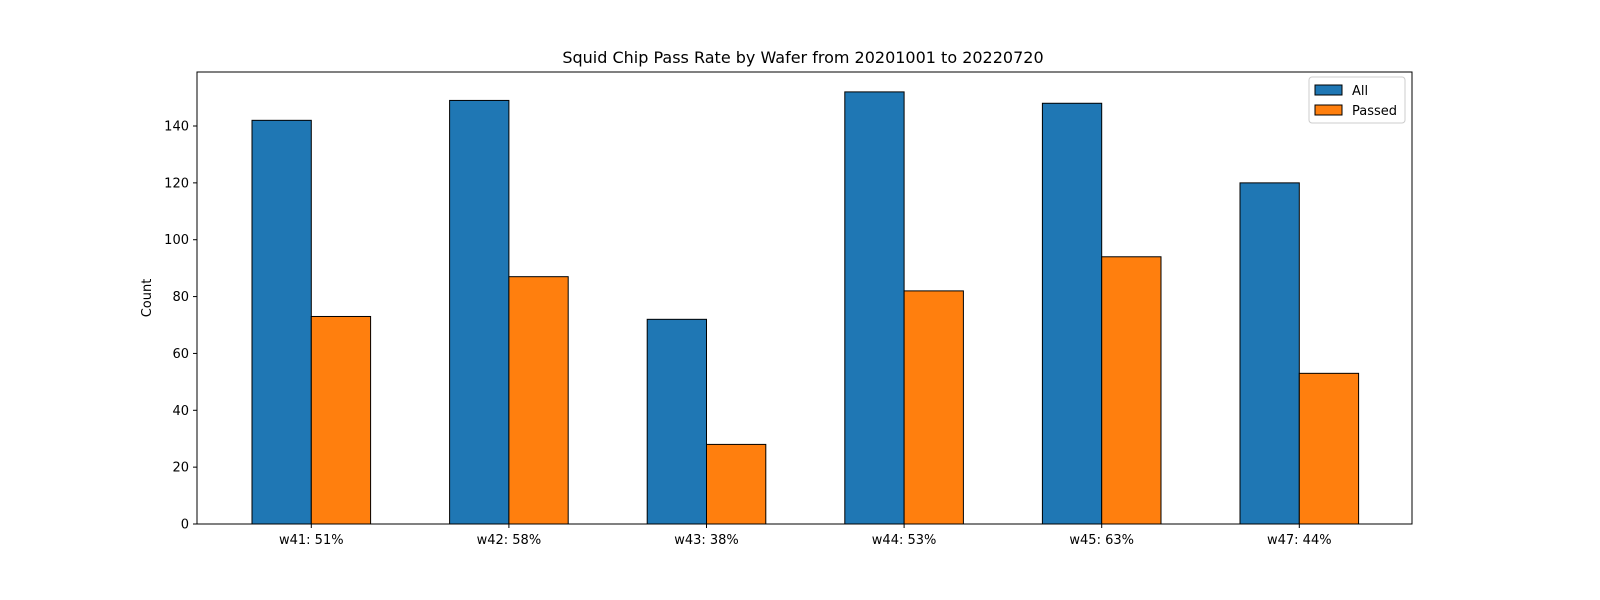  Describe the element at coordinates (147, 298) in the screenshot. I see `y-axis-title: Count` at that location.